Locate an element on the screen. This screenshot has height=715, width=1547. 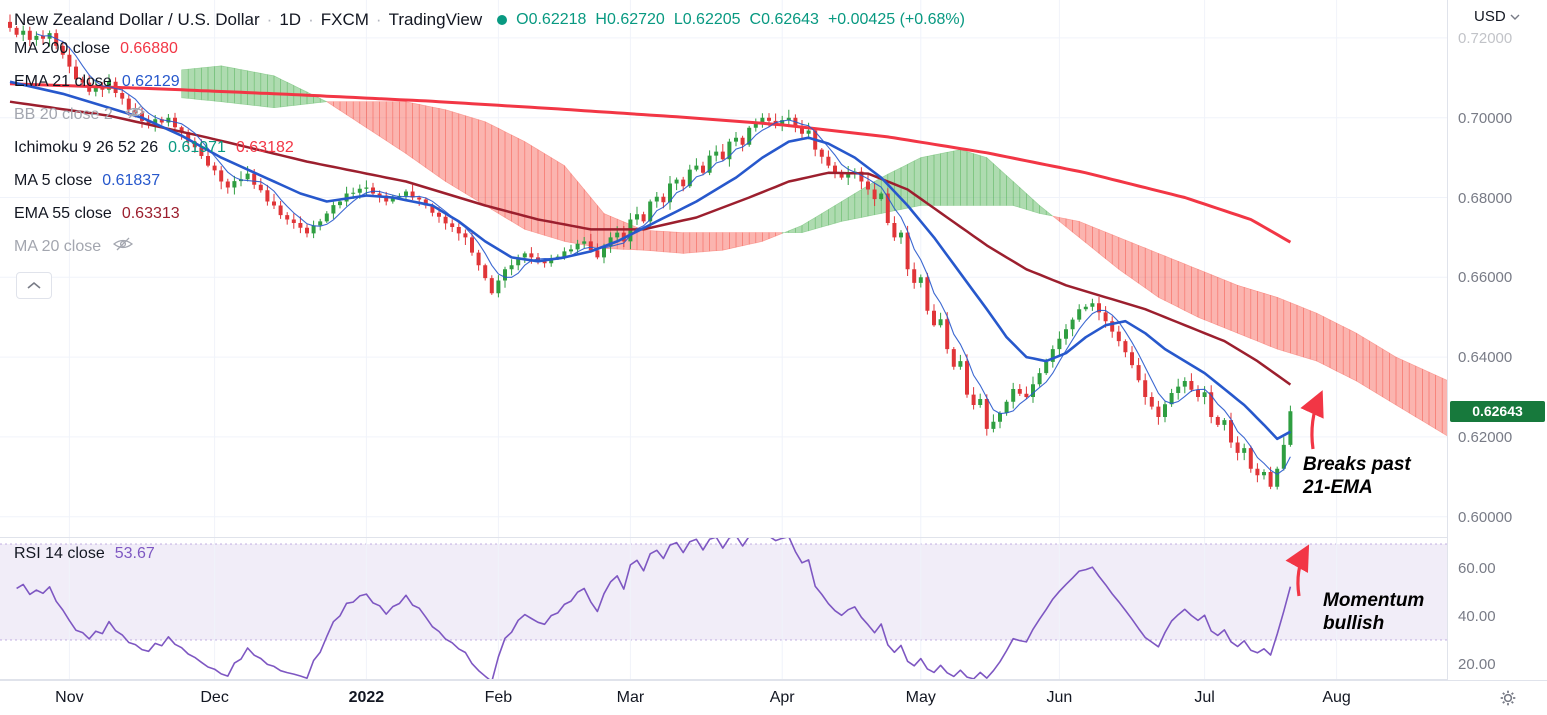
last-price-badge: 0.62643 is located at coordinates (1497, 411).